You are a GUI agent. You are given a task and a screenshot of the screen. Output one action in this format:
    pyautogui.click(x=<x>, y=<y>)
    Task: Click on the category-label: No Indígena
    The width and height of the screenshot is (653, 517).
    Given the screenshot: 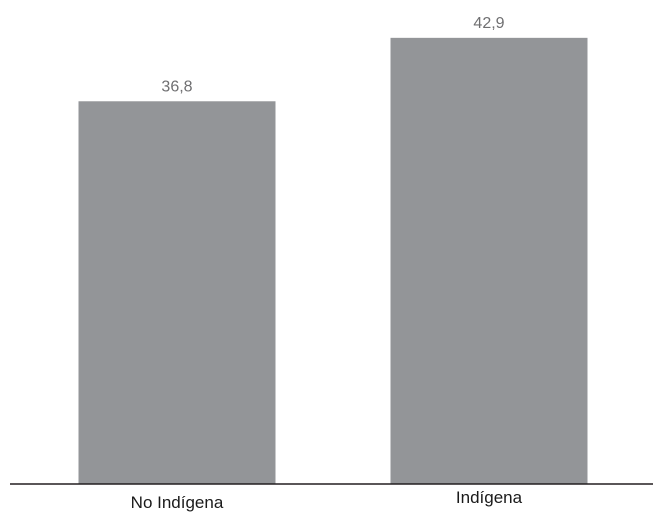 What is the action you would take?
    pyautogui.click(x=177, y=502)
    